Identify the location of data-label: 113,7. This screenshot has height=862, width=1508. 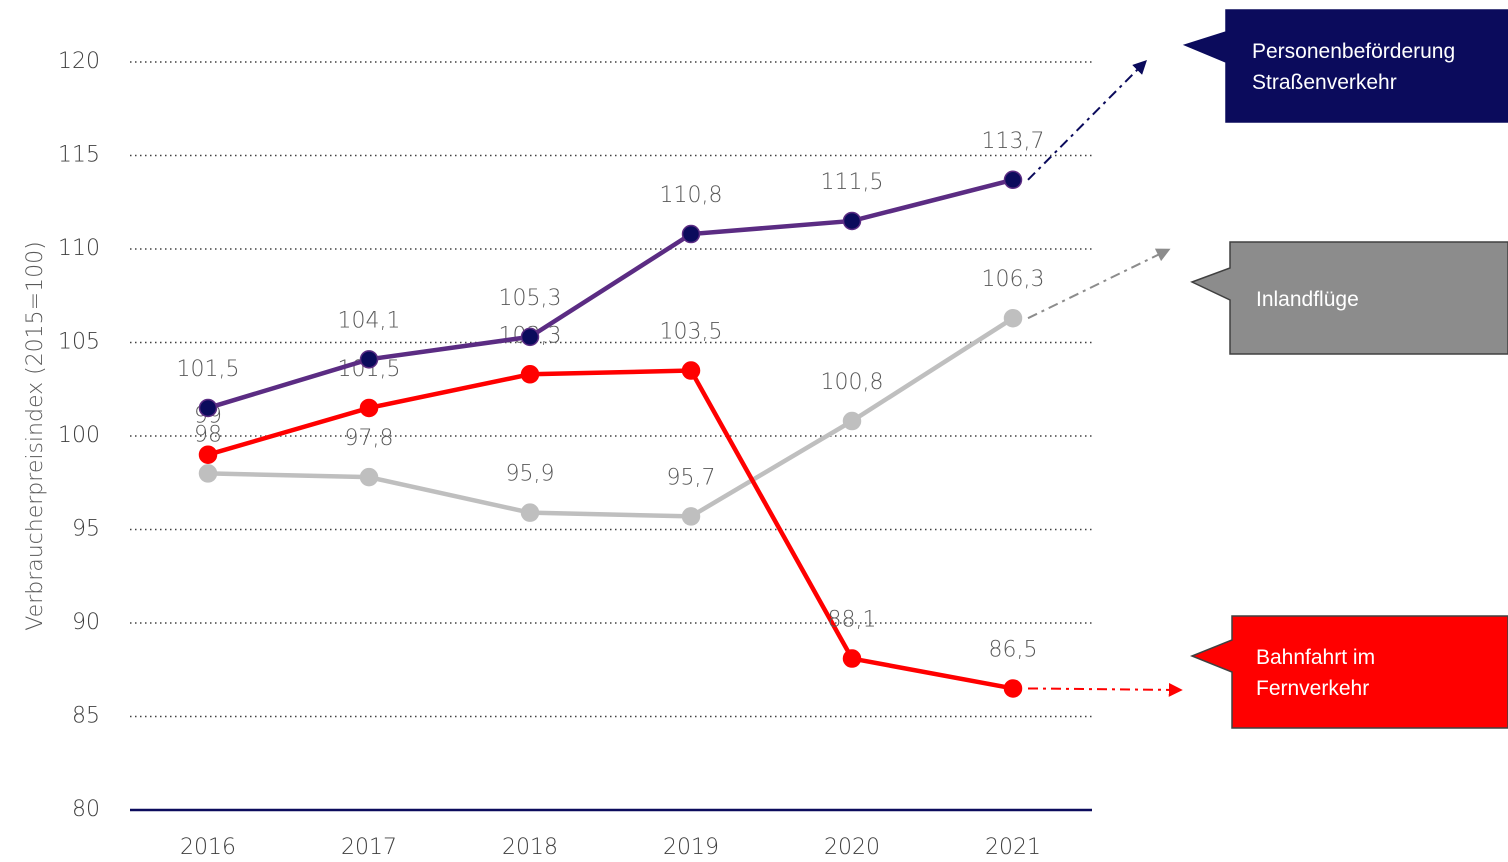
(1013, 141).